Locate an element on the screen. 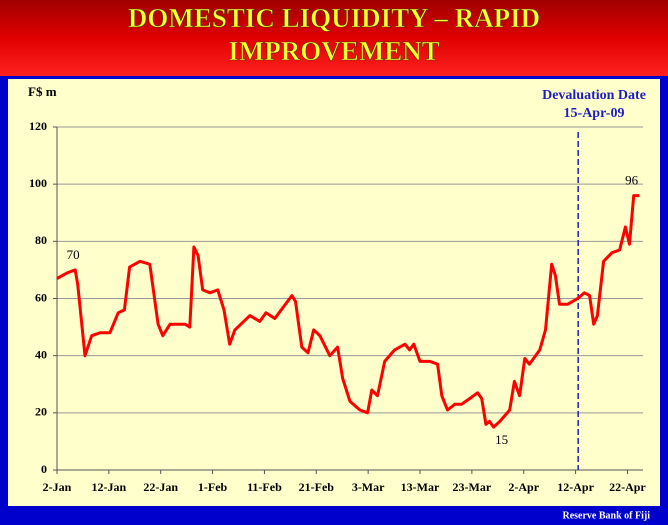  footer: Reserve Bank of Fiji is located at coordinates (607, 515).